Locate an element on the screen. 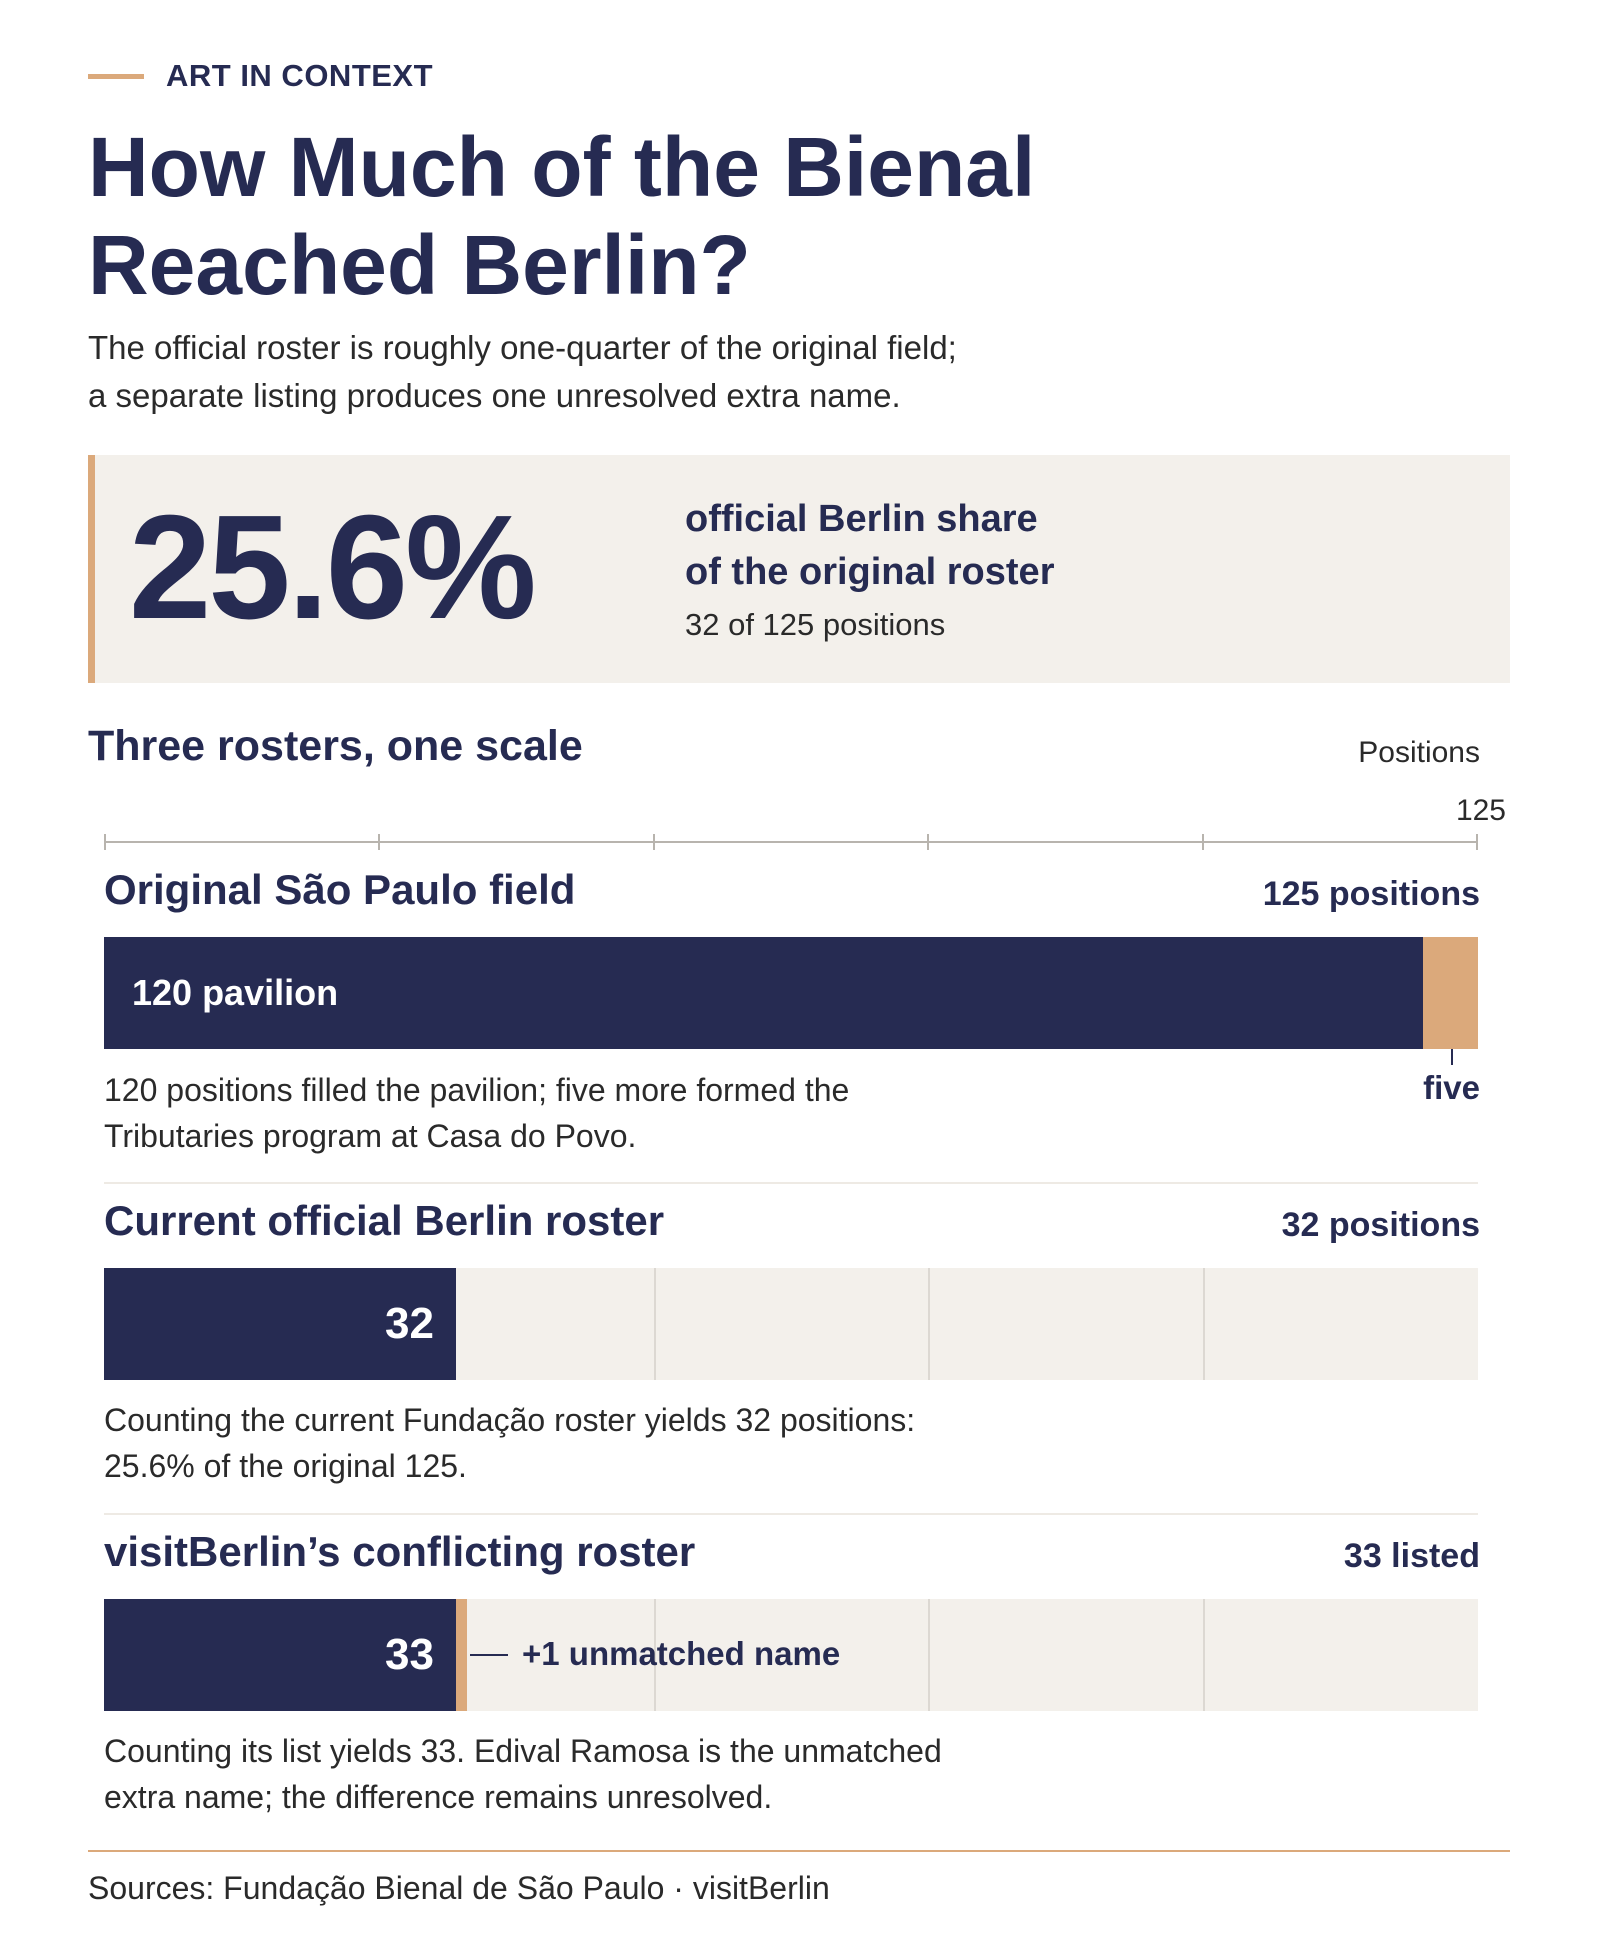 This screenshot has width=1600, height=1940. row-total-official: 32 positions is located at coordinates (1380, 1225).